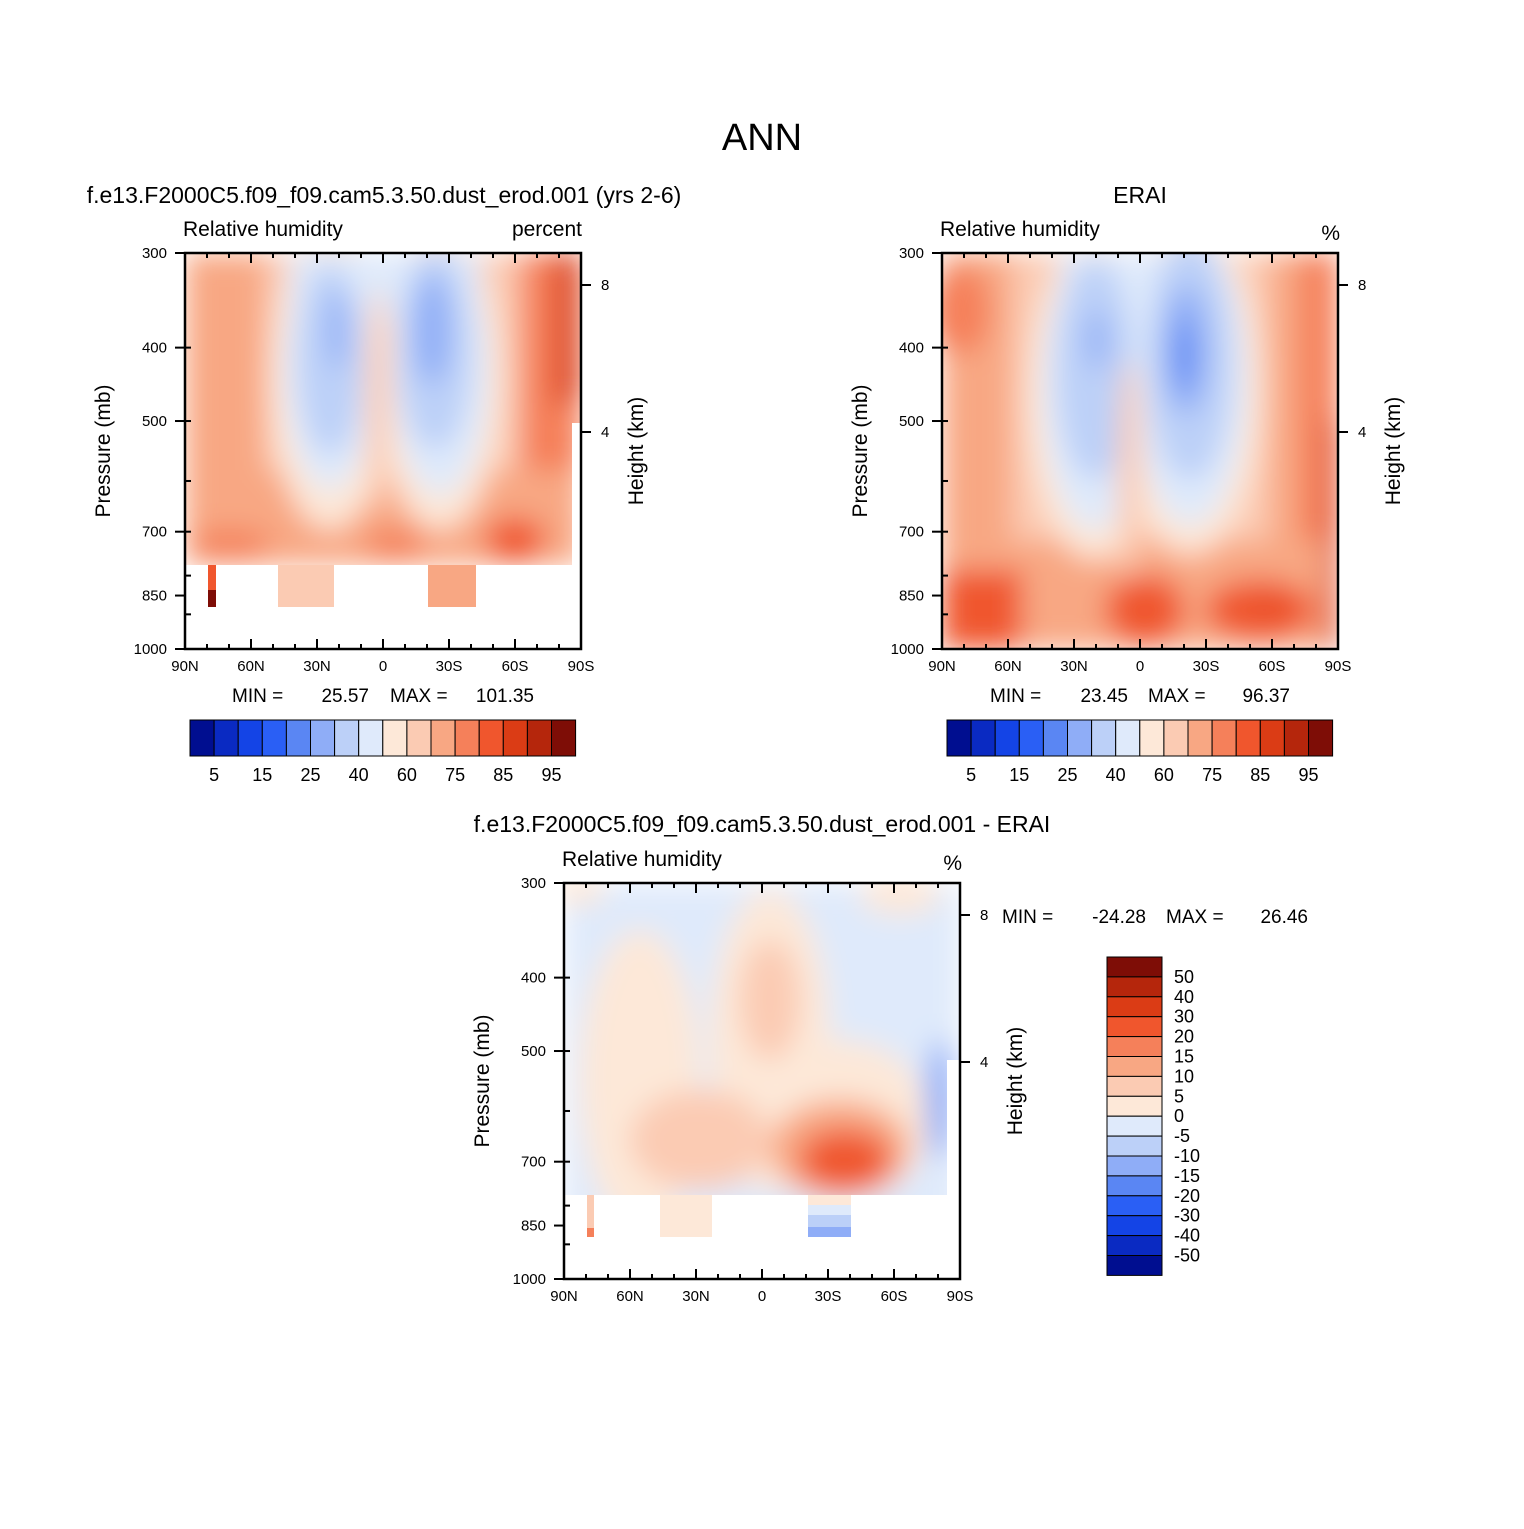  Describe the element at coordinates (1015, 1081) in the screenshot. I see `diff-y2label: Height (km)` at that location.